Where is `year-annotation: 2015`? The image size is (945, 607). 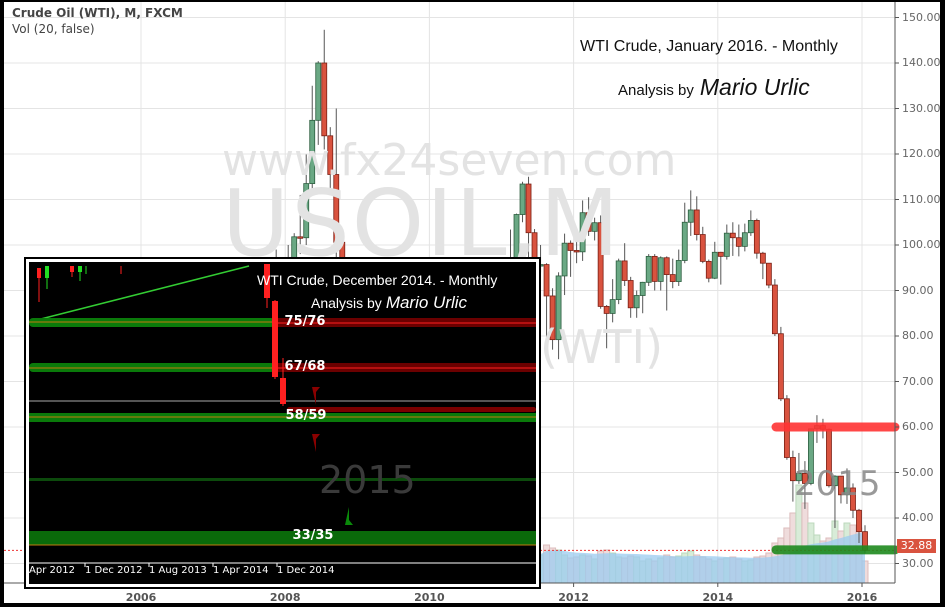 year-annotation: 2015 is located at coordinates (837, 484).